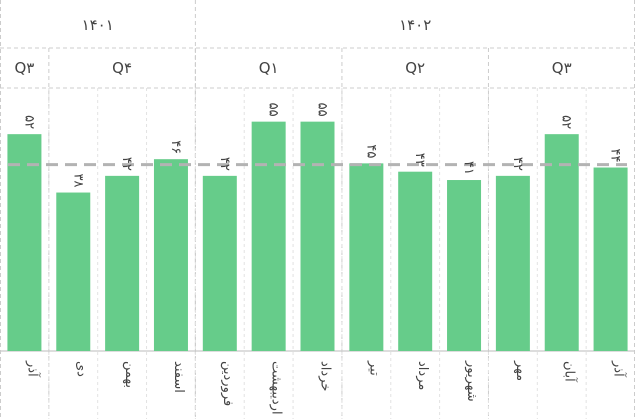 The height and width of the screenshot is (419, 635). I want to click on value-label: ۴۶, so click(175, 147).